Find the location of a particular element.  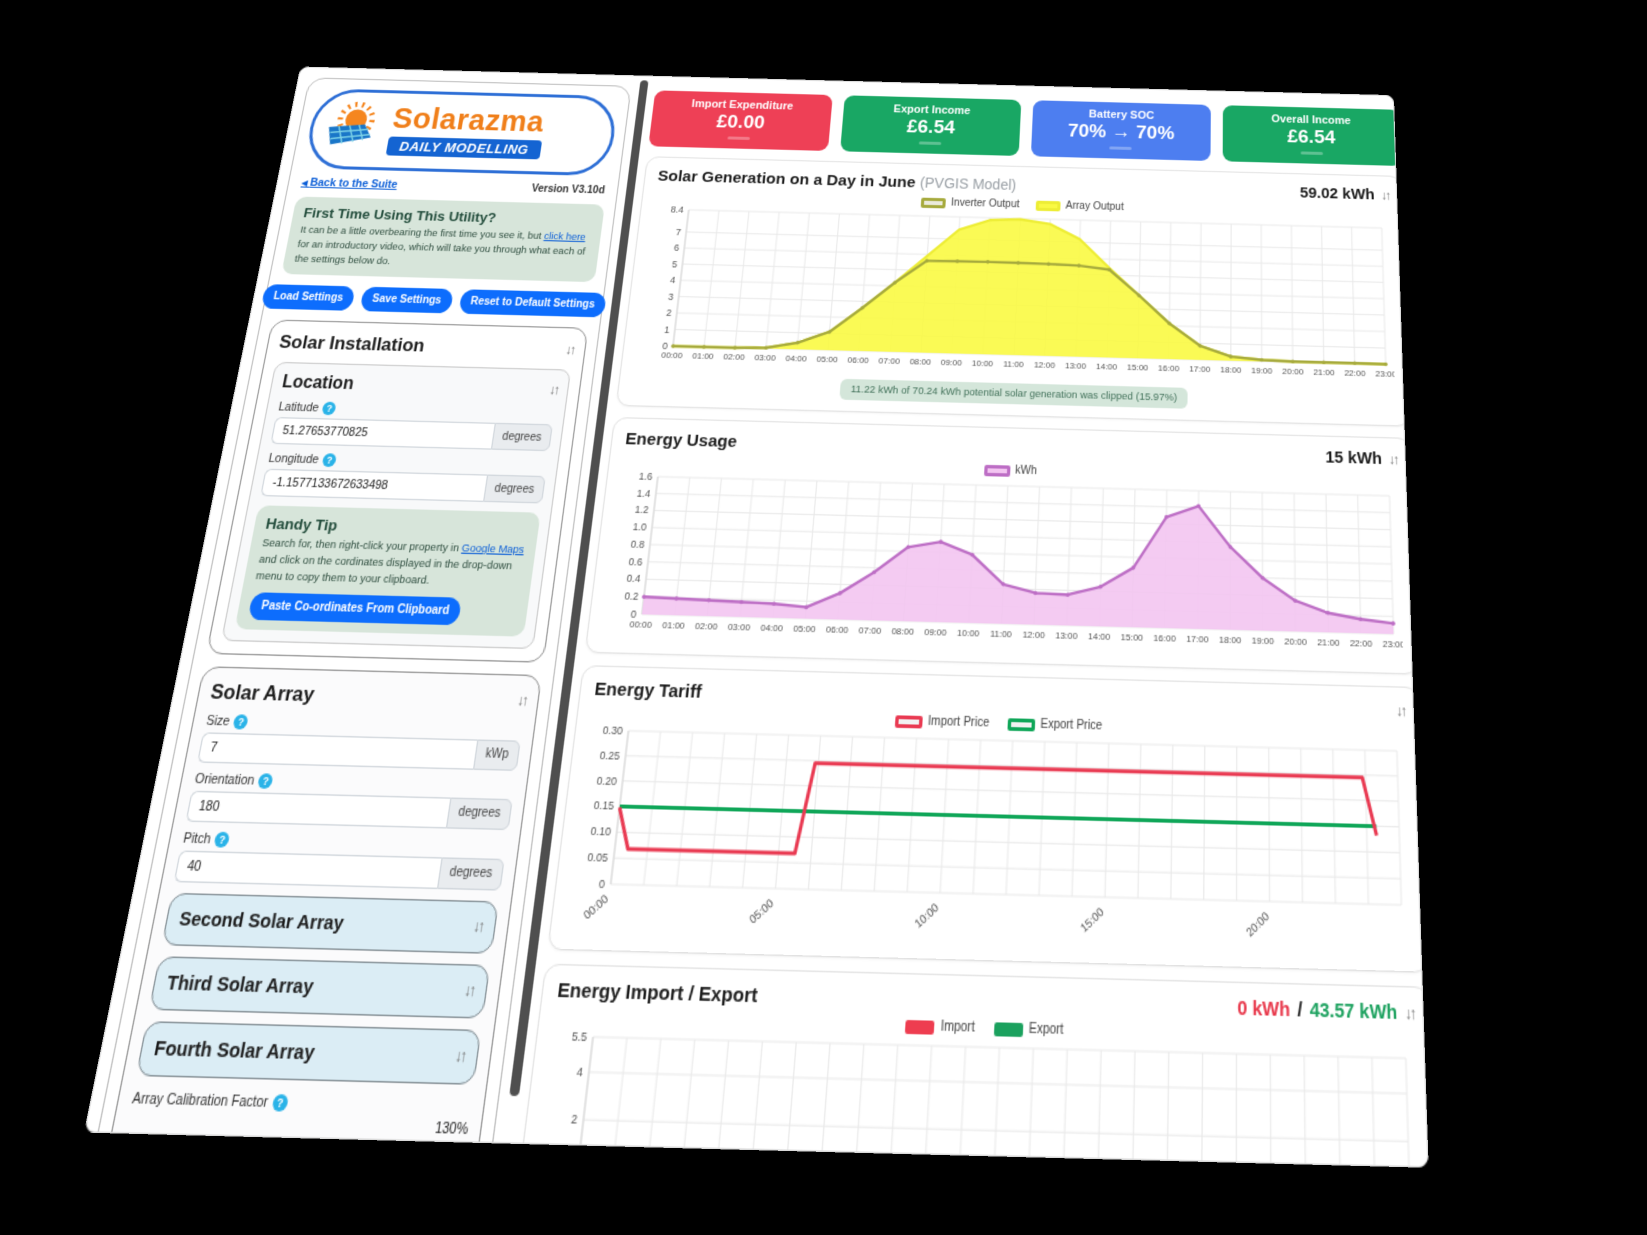

orientation-input is located at coordinates (318, 809).